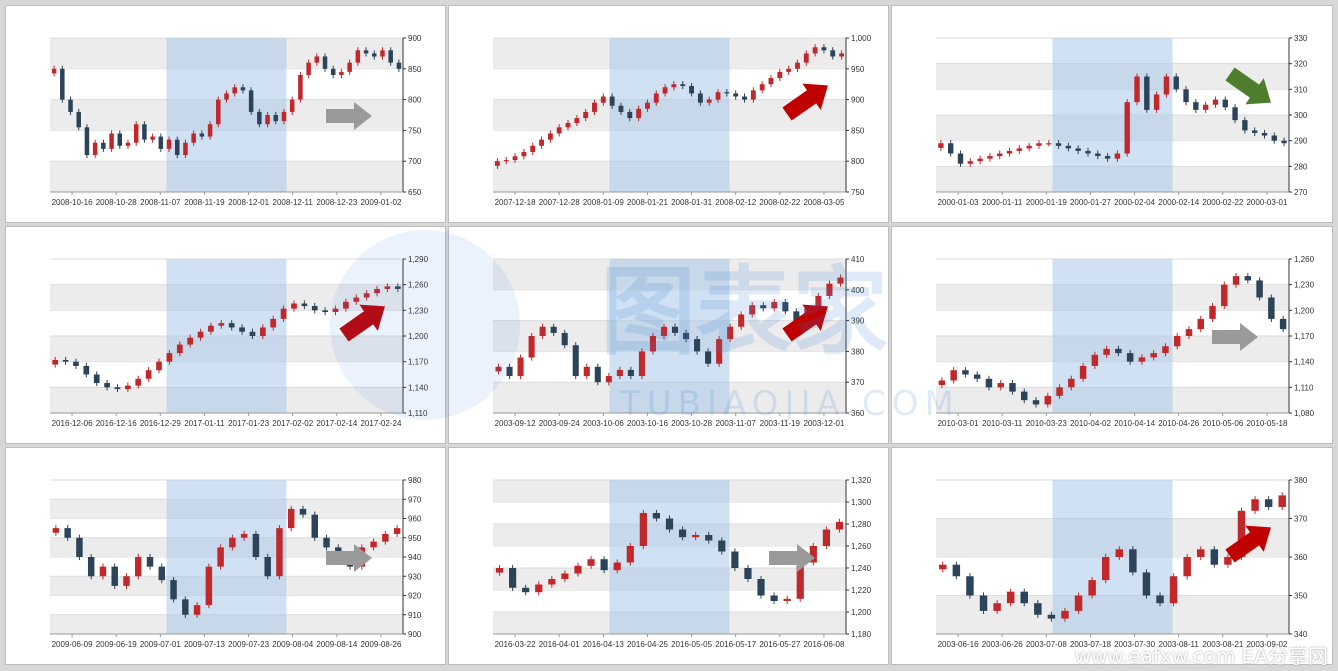 The width and height of the screenshot is (1338, 671). I want to click on x-tick-label: 2016-04-01, so click(559, 644).